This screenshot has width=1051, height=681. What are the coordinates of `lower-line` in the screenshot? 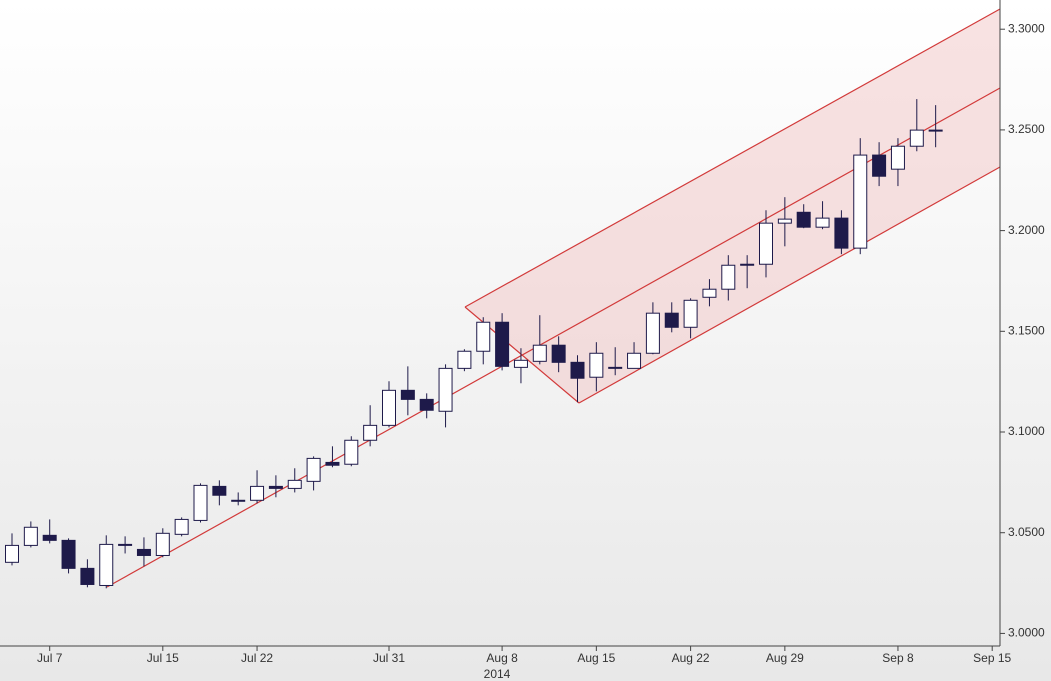 It's located at (789, 285).